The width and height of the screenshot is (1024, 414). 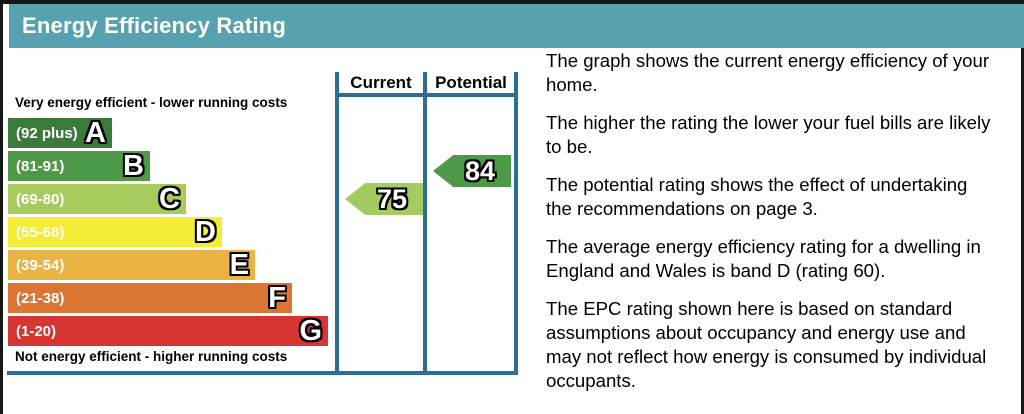 What do you see at coordinates (239, 265) in the screenshot?
I see `band-e-letter: E` at bounding box center [239, 265].